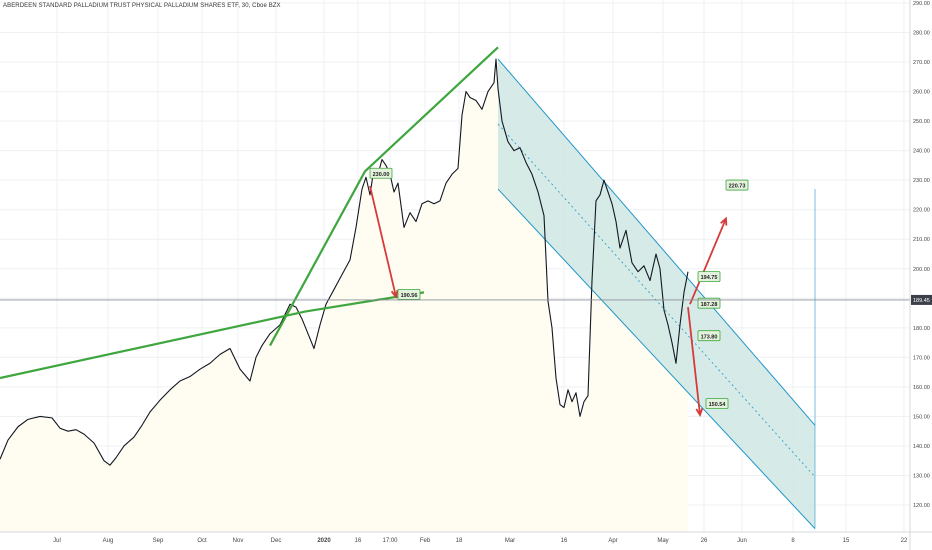 The width and height of the screenshot is (932, 550). What do you see at coordinates (238, 541) in the screenshot?
I see `x-tick-label: Nov` at bounding box center [238, 541].